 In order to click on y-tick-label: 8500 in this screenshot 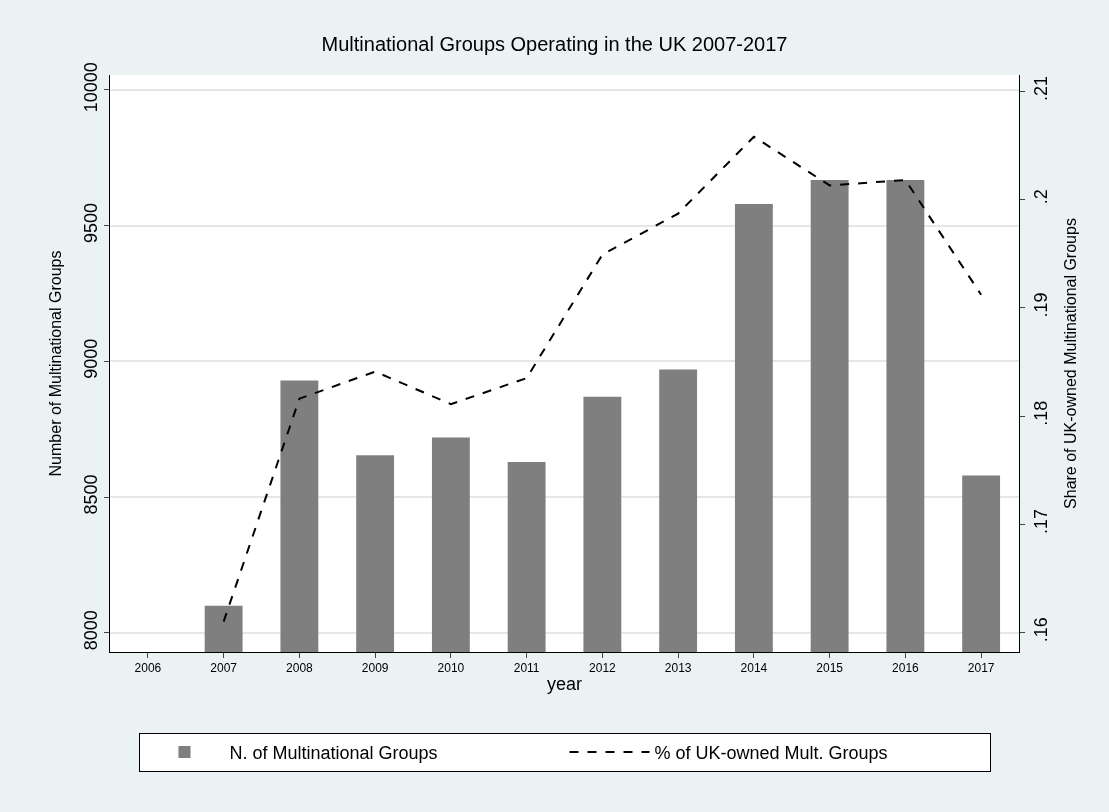, I will do `click(90, 494)`.